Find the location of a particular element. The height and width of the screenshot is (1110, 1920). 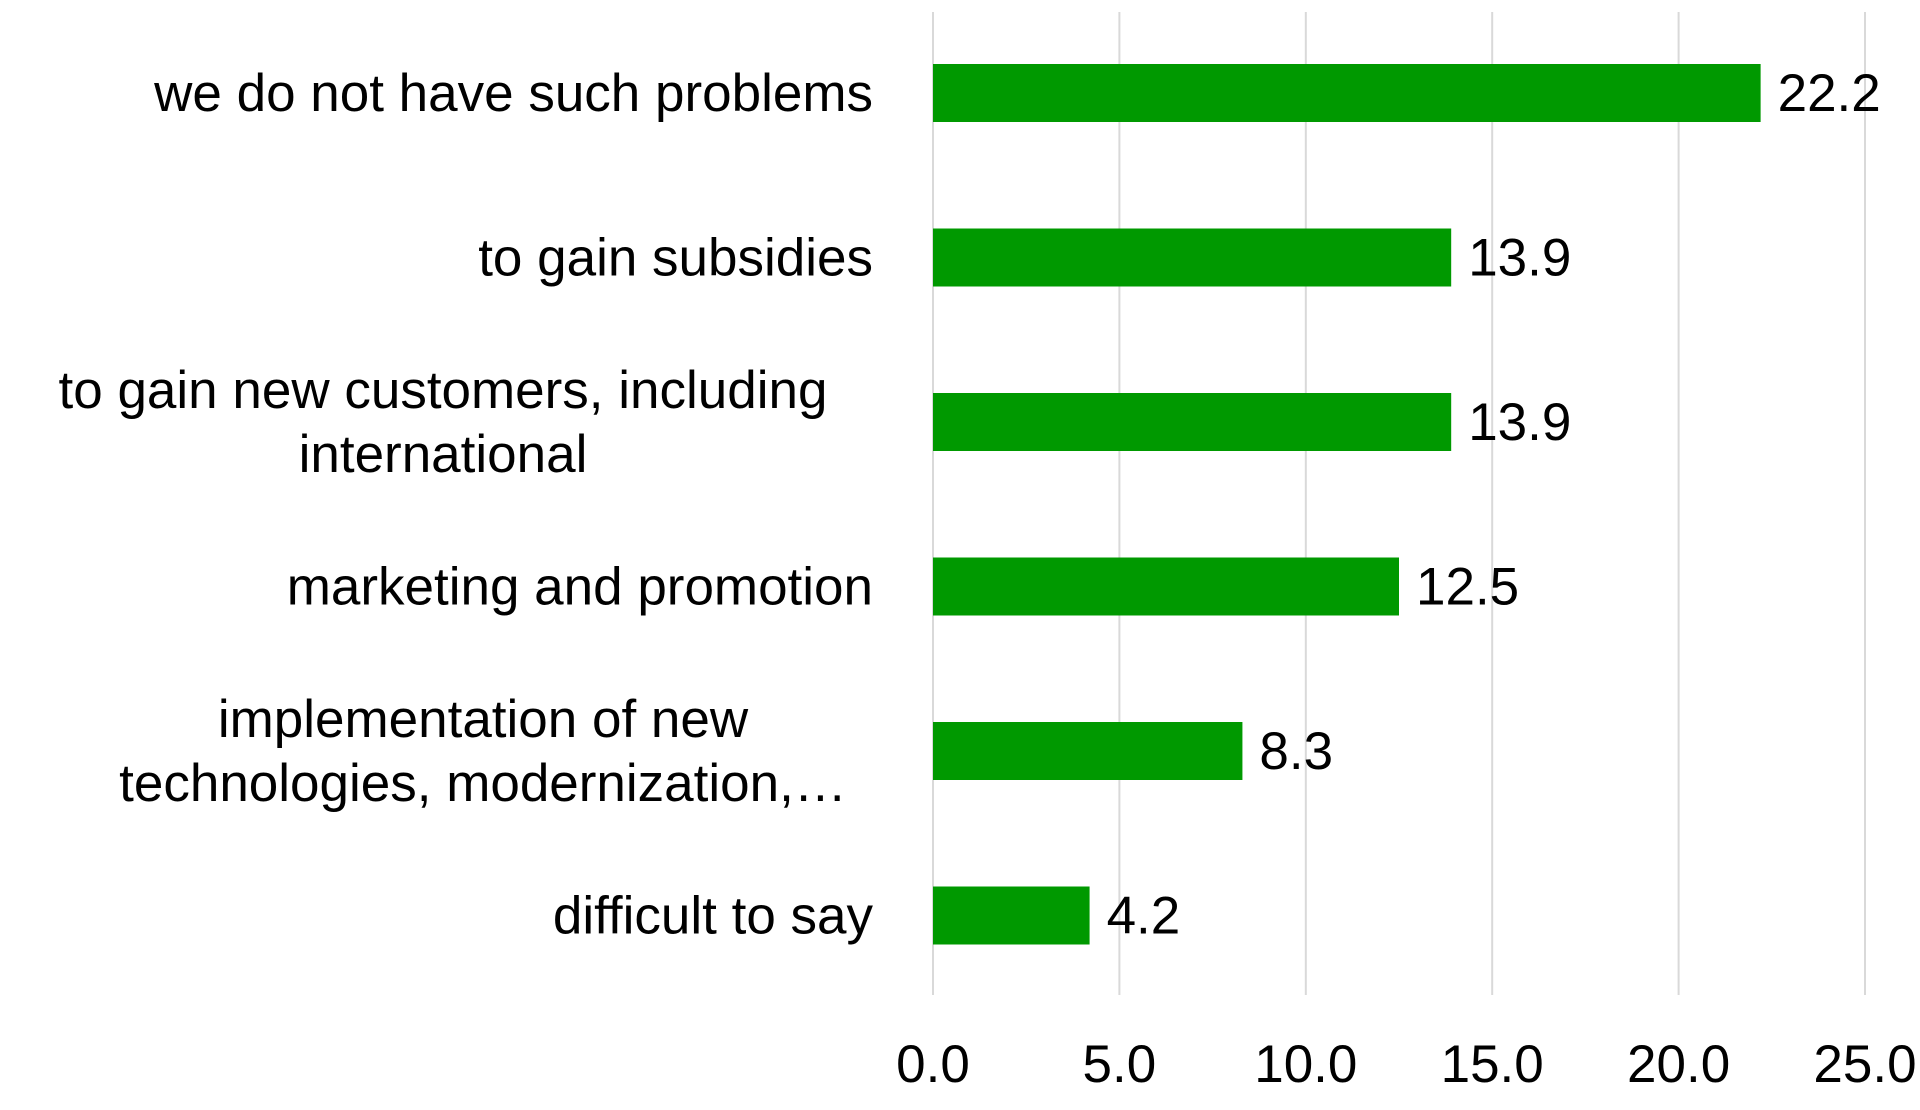

x-tick-label: 15.0 is located at coordinates (1492, 1064).